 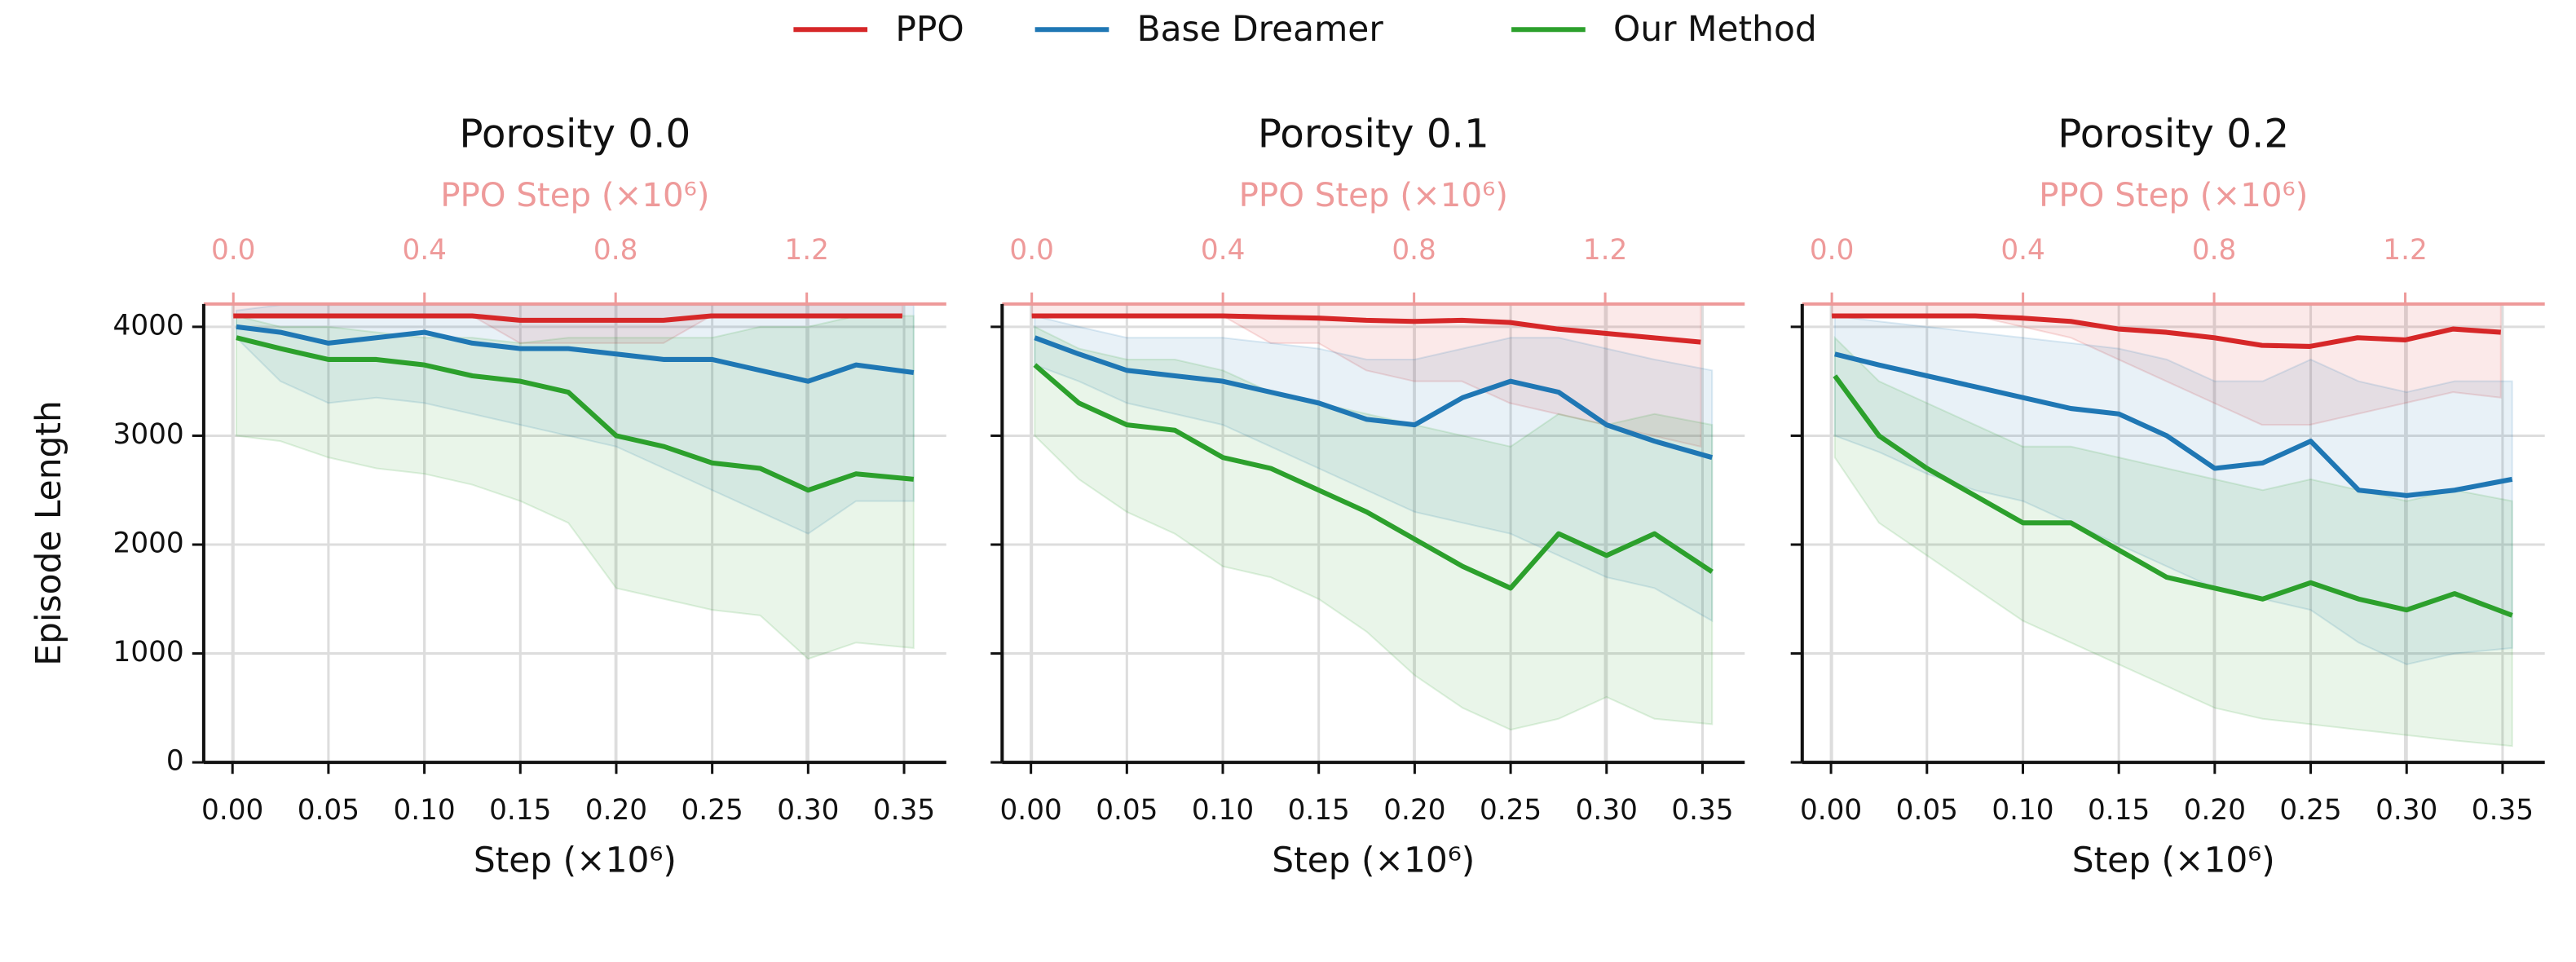 I want to click on y-tick-label: 2000, so click(x=148, y=543).